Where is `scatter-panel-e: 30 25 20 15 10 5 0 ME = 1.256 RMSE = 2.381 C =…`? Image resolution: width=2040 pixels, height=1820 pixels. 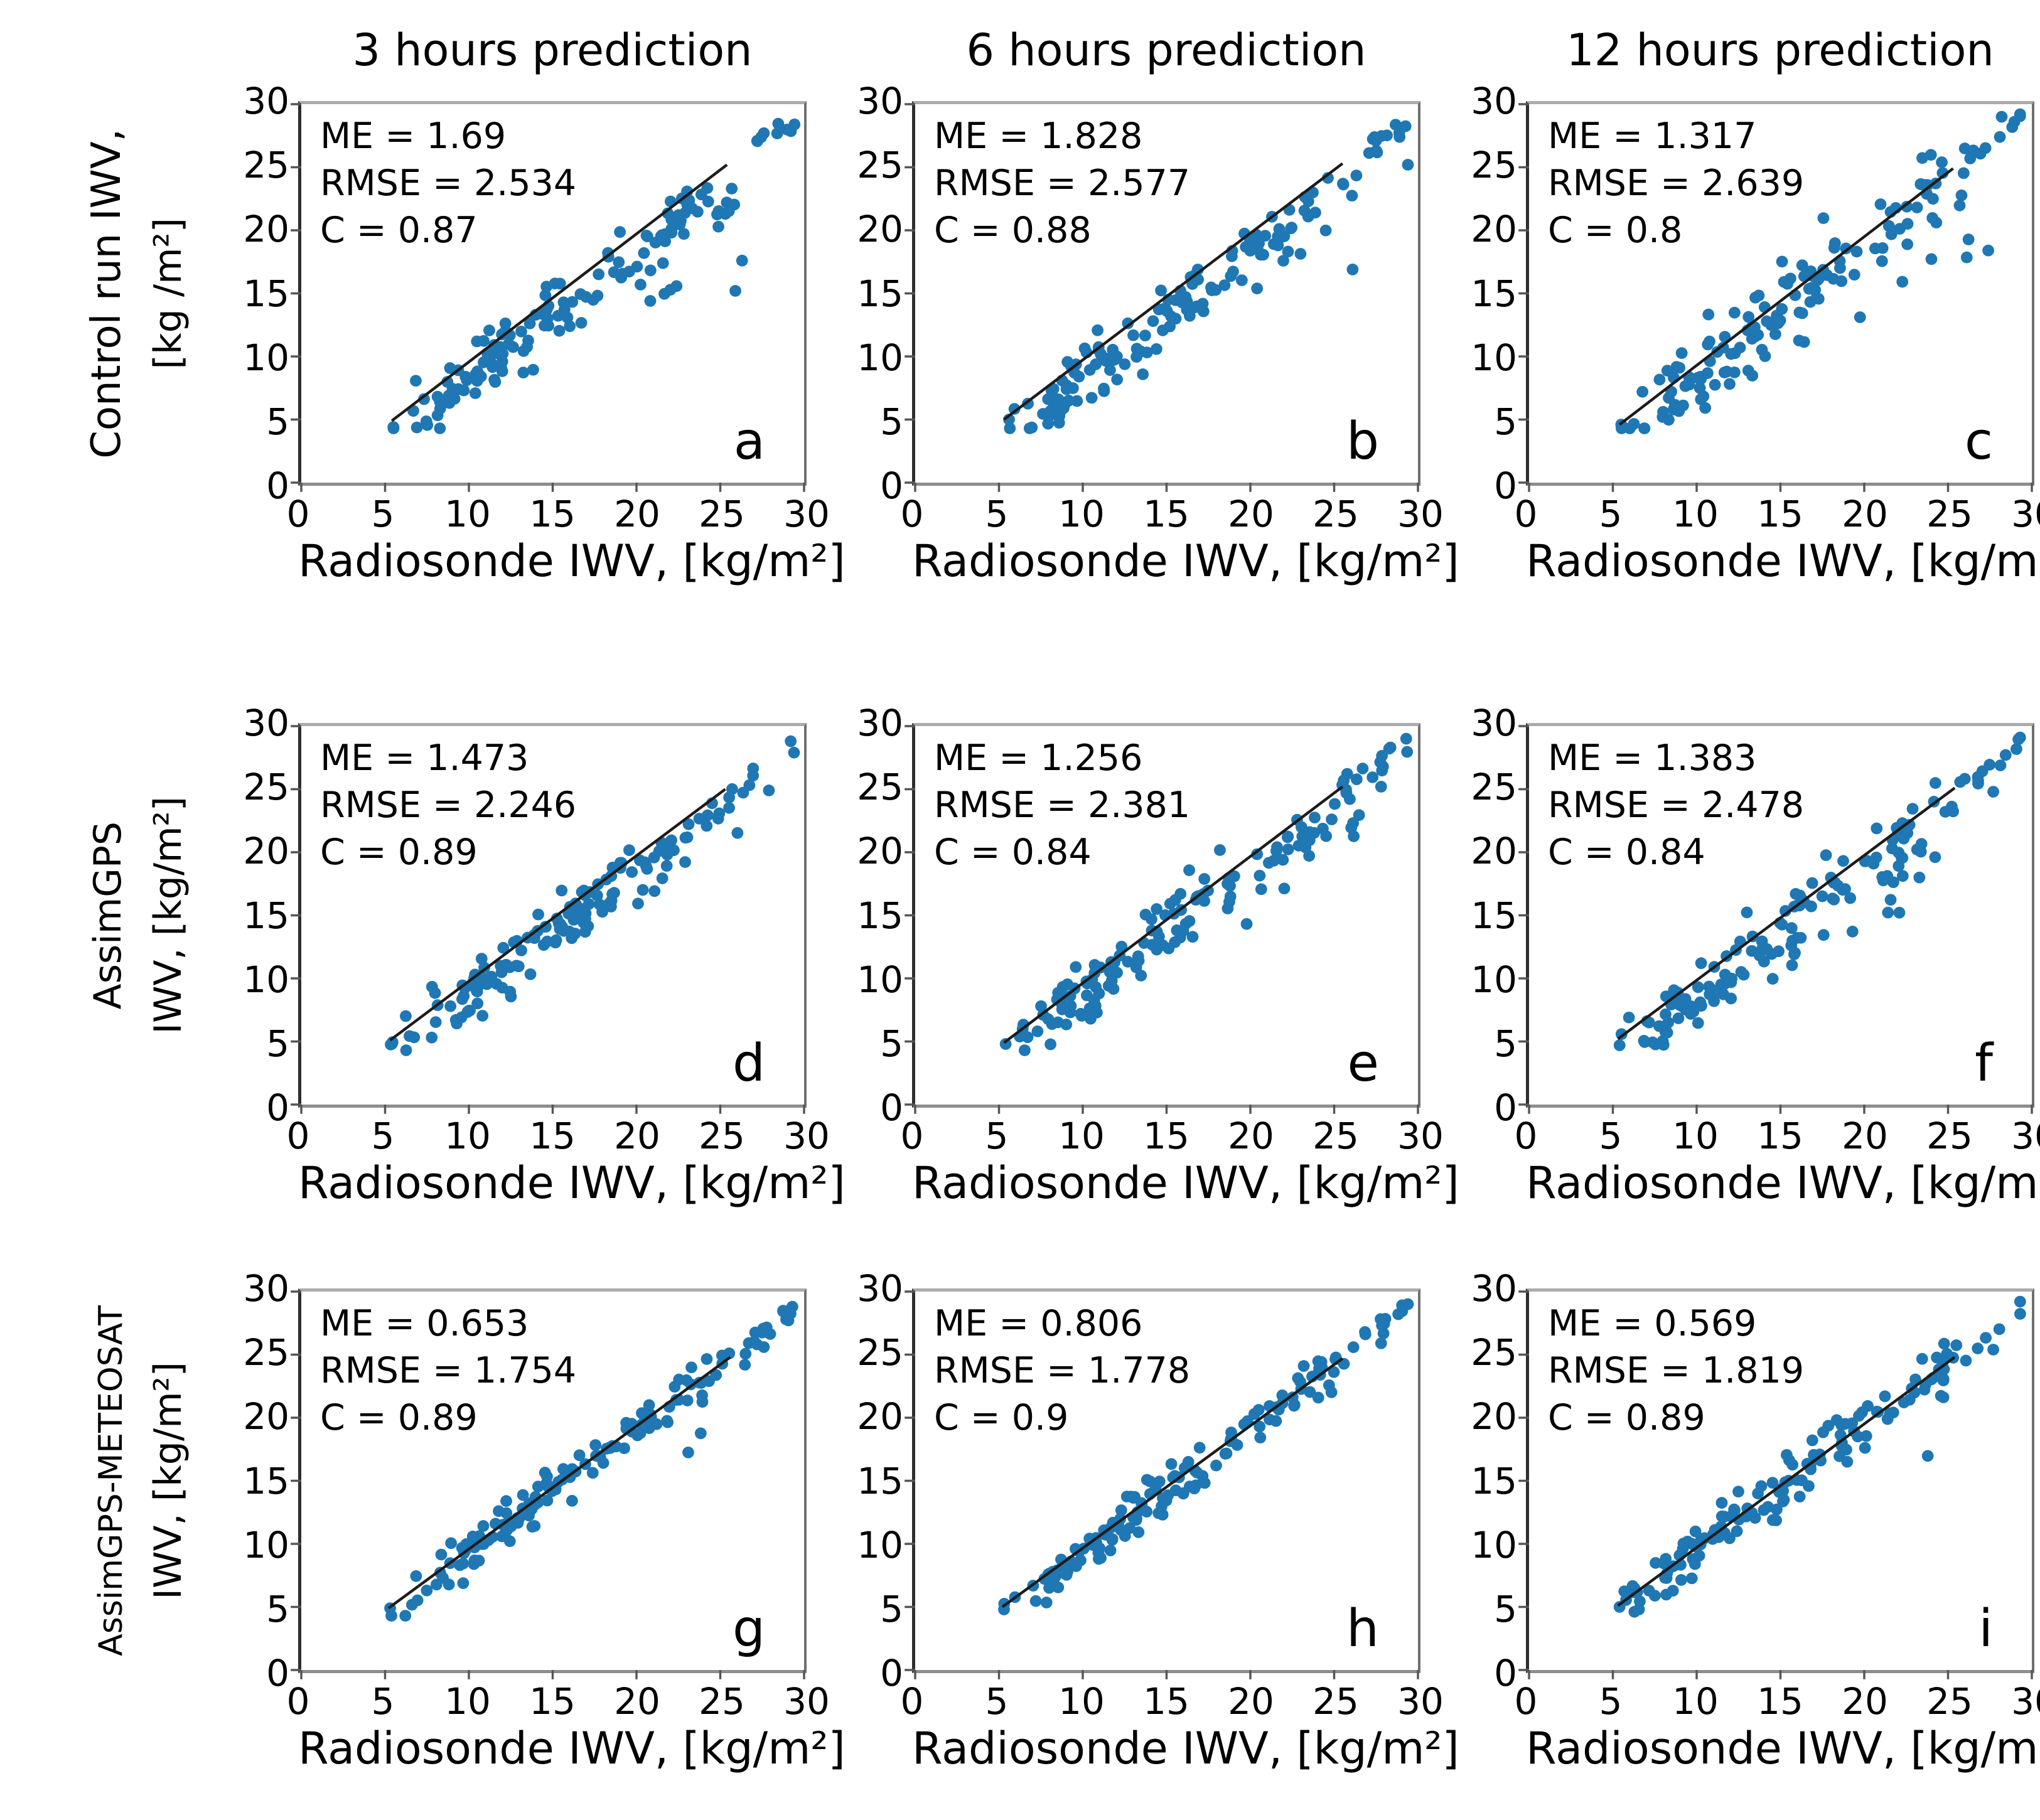
scatter-panel-e: 30 25 20 15 10 5 0 ME = 1.256 RMSE = 2.381 C =… is located at coordinates (1158, 966).